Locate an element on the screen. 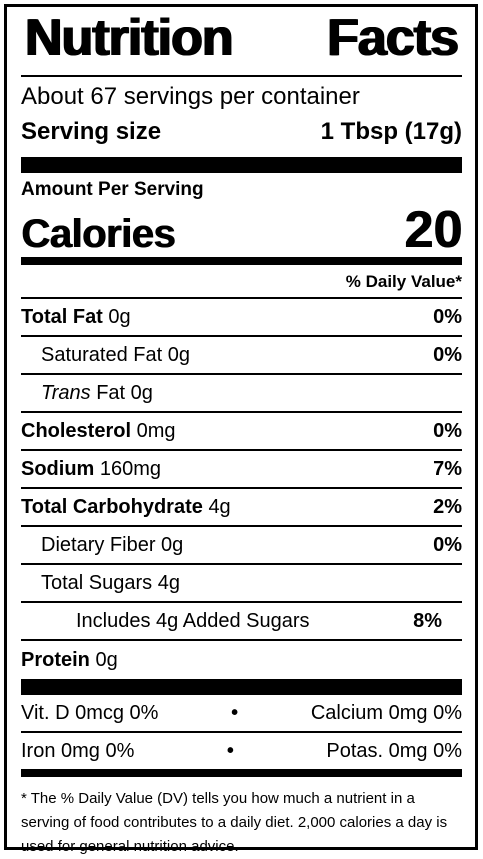  nutrient-row-cholesterol: Cholesterol 0mg 0% is located at coordinates (241, 432).